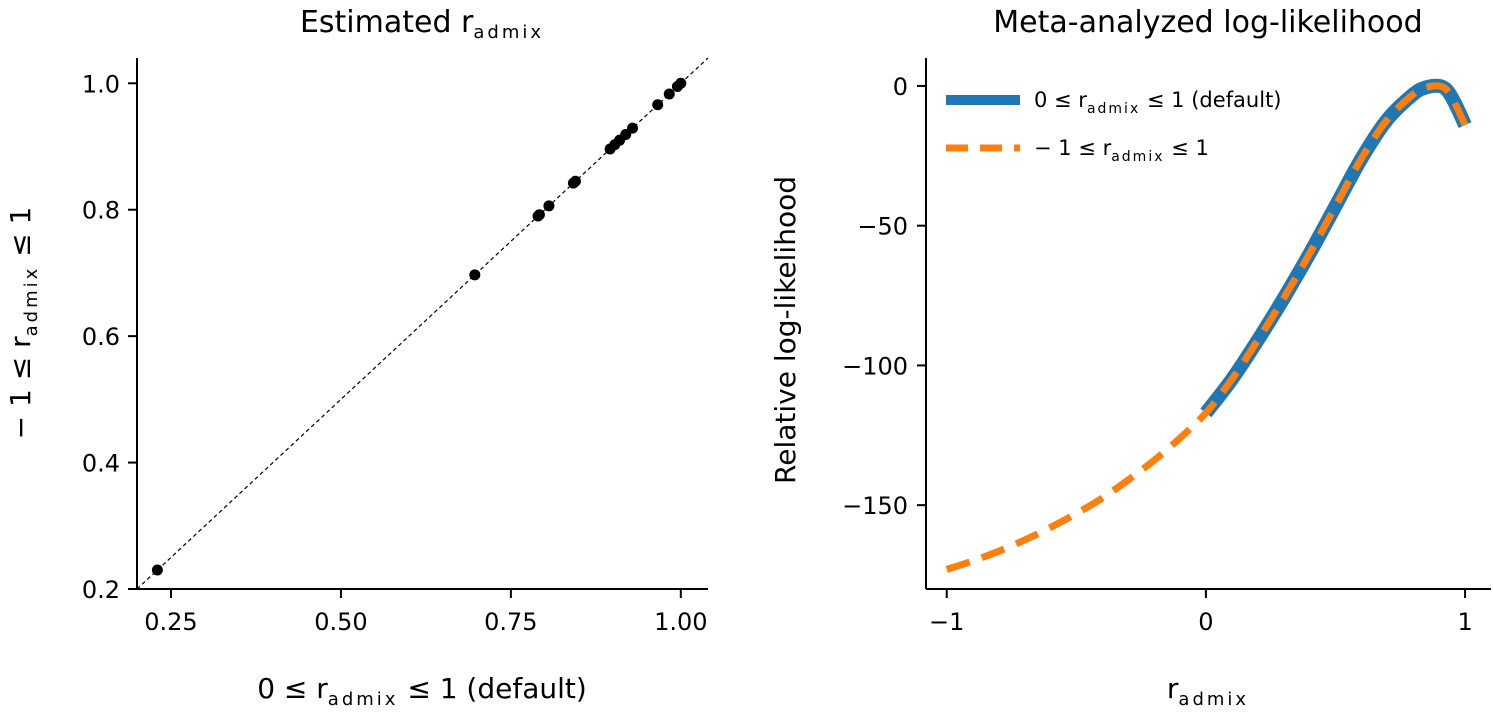  What do you see at coordinates (510, 622) in the screenshot?
I see `left-x-tick-label: 0.75` at bounding box center [510, 622].